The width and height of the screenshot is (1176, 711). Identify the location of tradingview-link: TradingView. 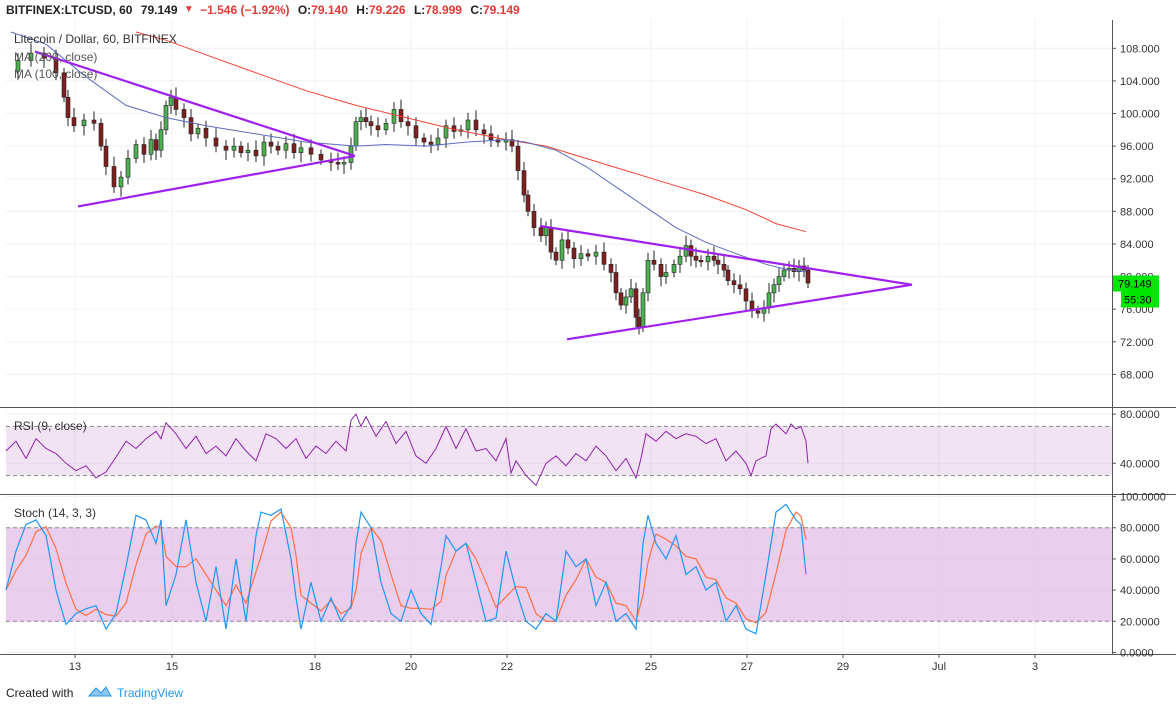
(150, 693).